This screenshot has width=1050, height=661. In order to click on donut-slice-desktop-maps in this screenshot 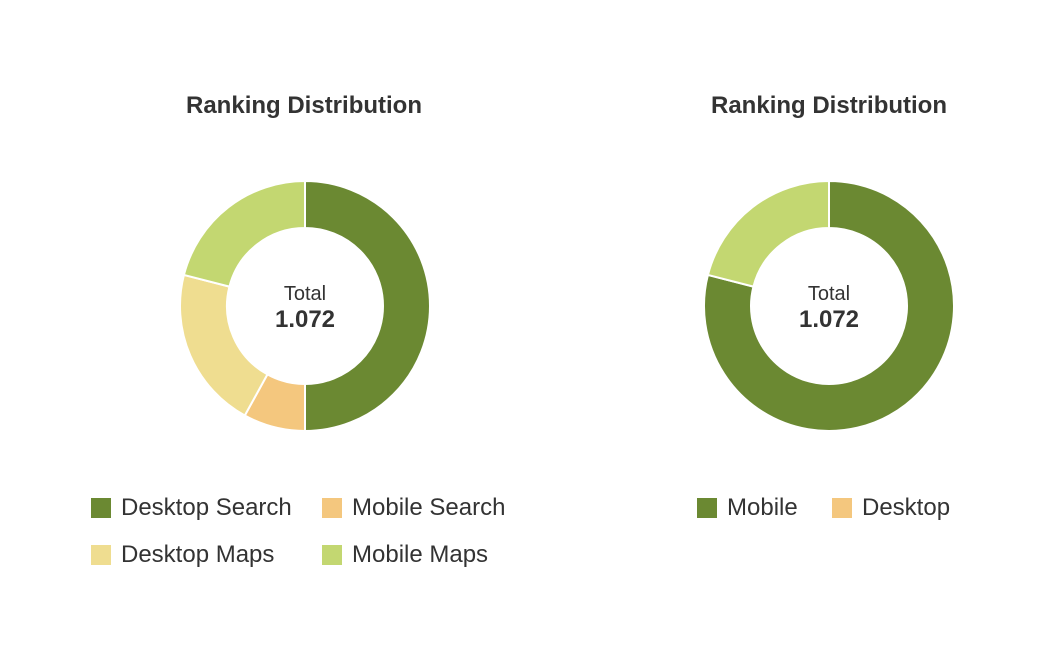, I will do `click(224, 345)`.